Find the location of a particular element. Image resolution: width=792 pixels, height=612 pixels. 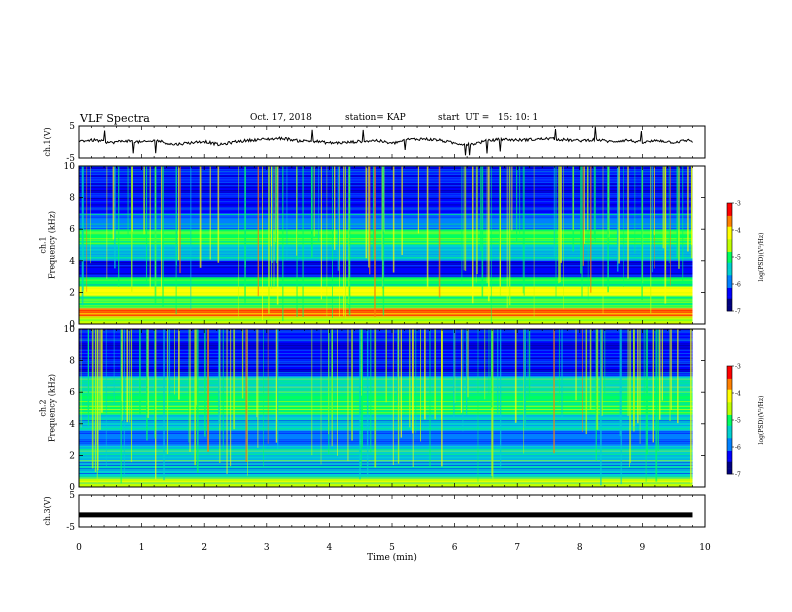

spectrogram-band is located at coordinates (386, 482).